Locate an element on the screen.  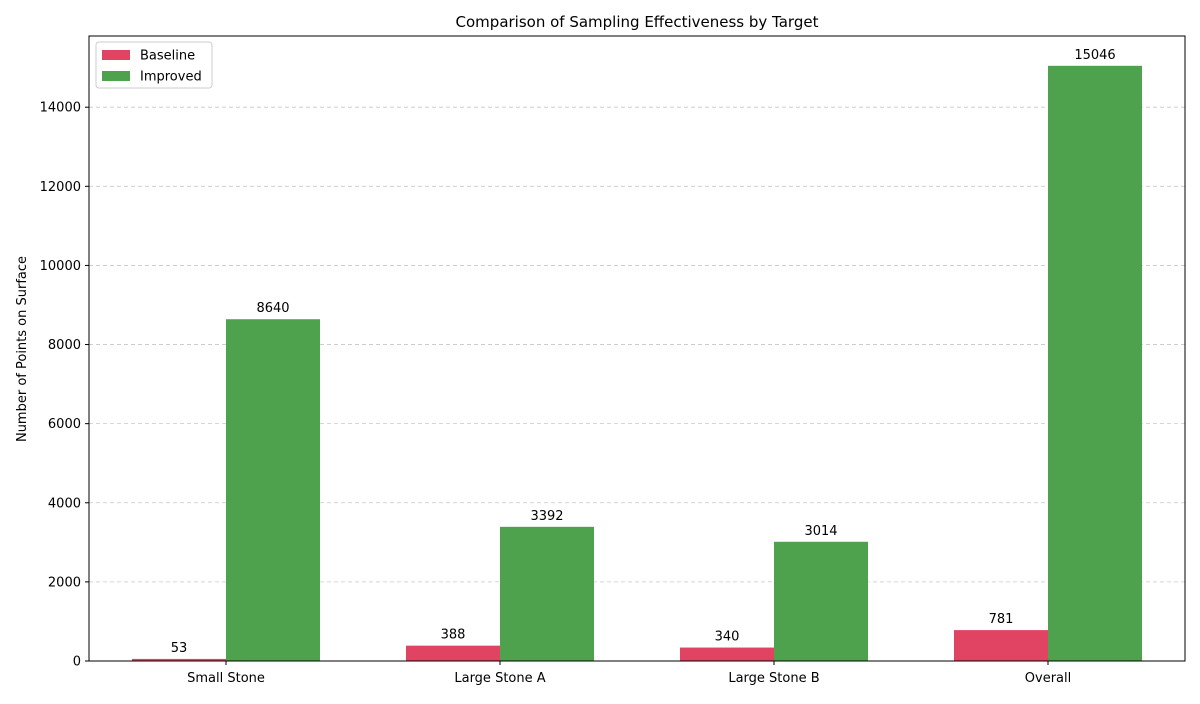
y-tick-label: 0 is located at coordinates (77, 662).